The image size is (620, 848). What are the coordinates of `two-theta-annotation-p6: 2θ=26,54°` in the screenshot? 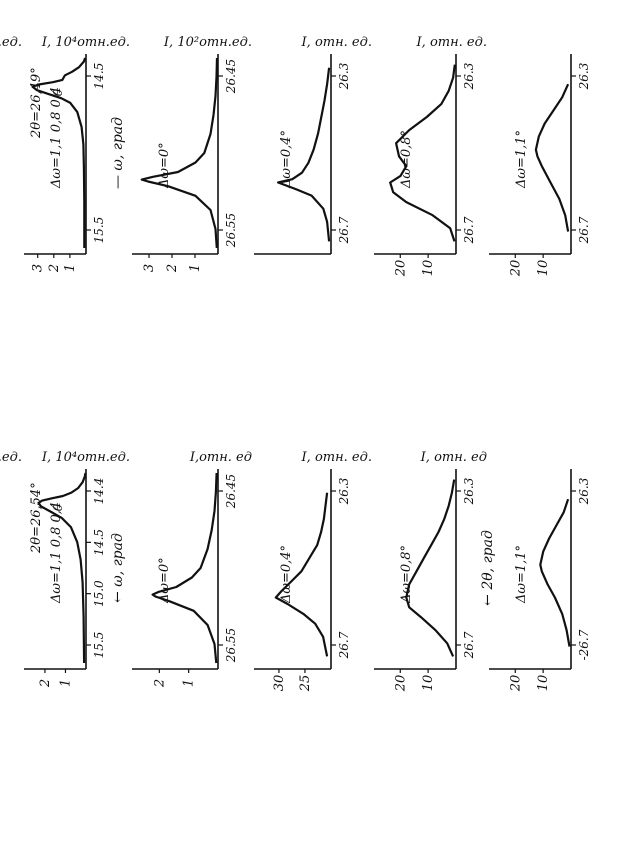 It's located at (36, 518).